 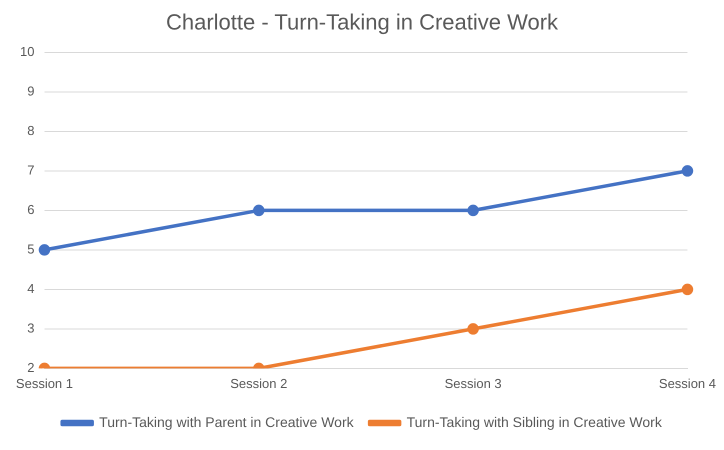 I want to click on y-tick-label: 4, so click(x=30, y=288).